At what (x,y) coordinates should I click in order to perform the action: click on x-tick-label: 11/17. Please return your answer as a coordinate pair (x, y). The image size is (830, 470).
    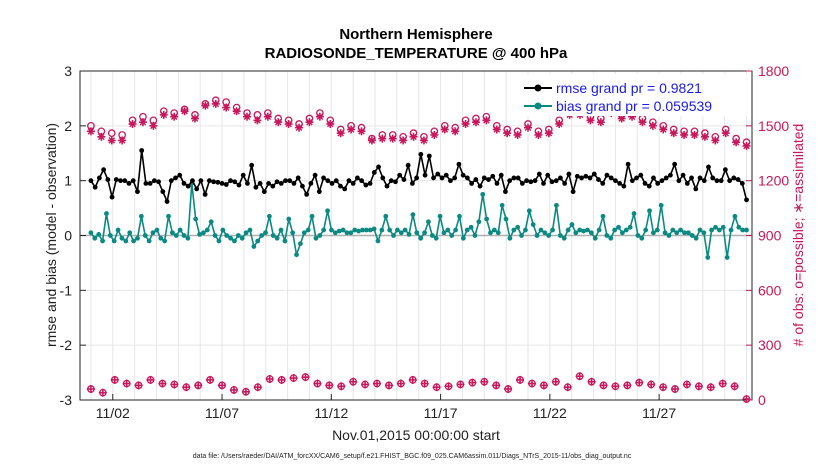
    Looking at the image, I should click on (441, 413).